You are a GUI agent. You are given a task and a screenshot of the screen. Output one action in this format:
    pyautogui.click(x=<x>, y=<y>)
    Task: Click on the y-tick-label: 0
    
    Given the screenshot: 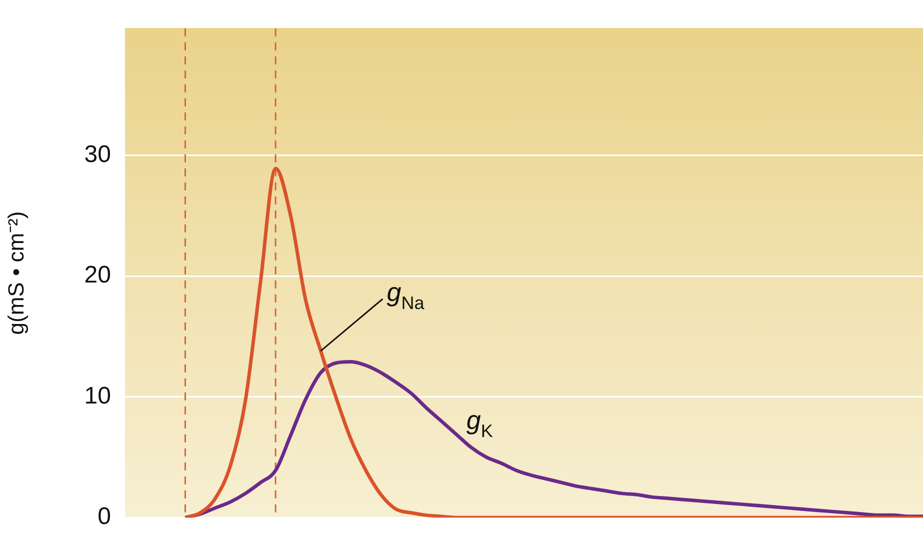 What is the action you would take?
    pyautogui.click(x=104, y=516)
    